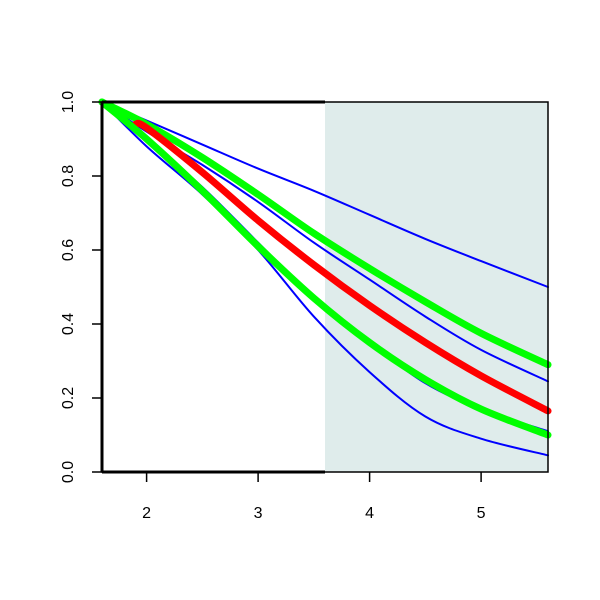  What do you see at coordinates (68, 176) in the screenshot?
I see `y-tick-label: 0.8` at bounding box center [68, 176].